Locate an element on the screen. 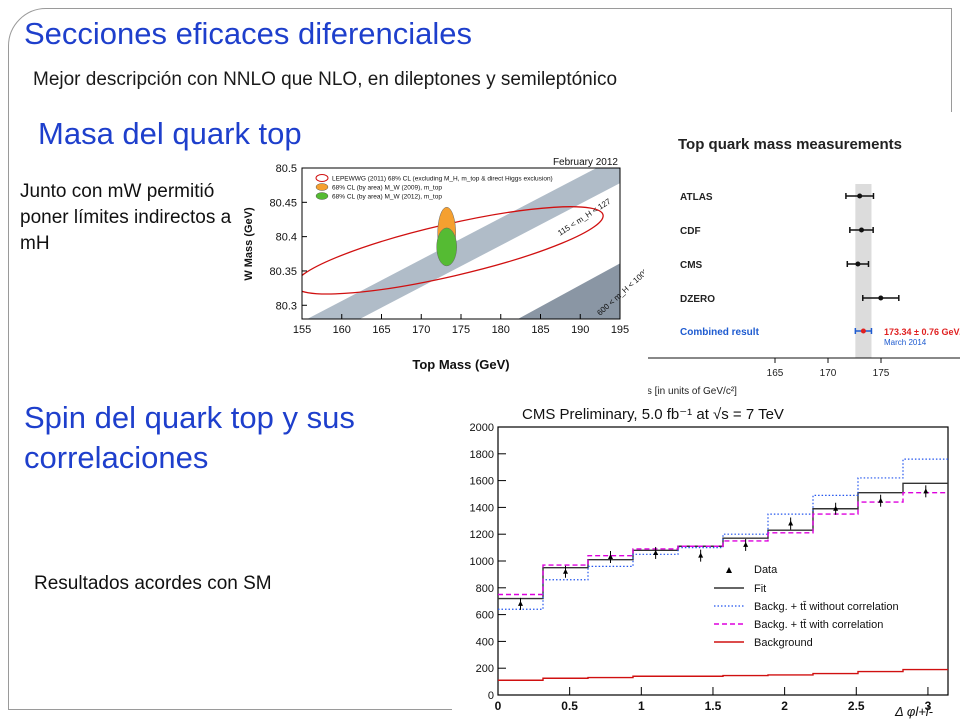  legend-entry: Backg. + tt̄ without correlation is located at coordinates (826, 607).